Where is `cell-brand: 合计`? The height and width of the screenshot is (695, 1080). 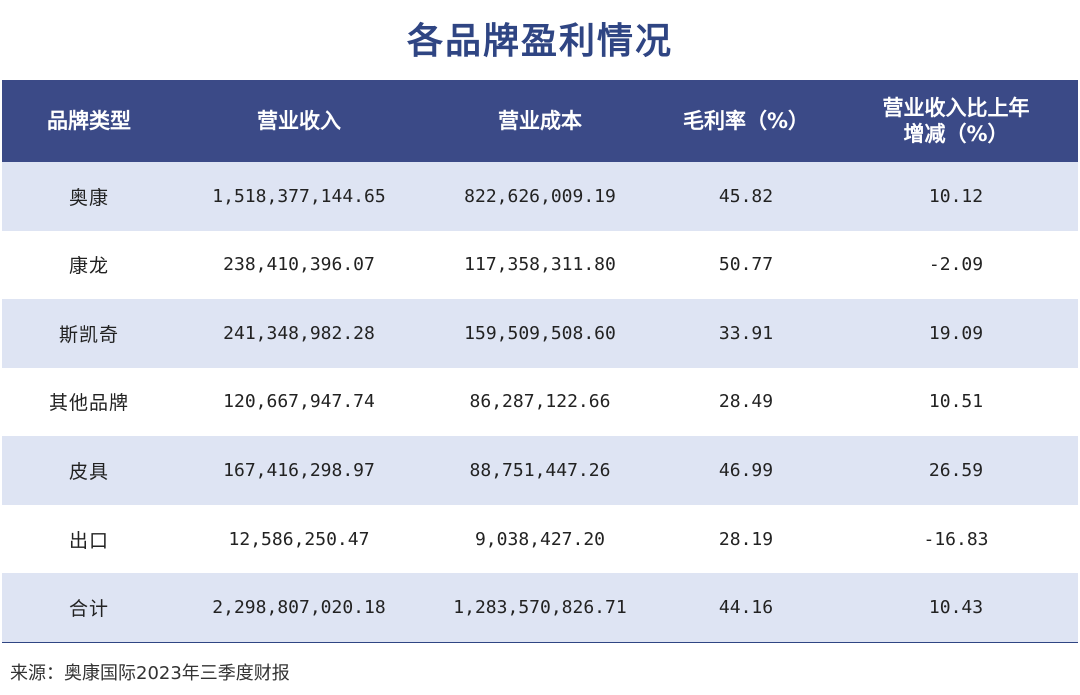 cell-brand: 合计 is located at coordinates (88, 609).